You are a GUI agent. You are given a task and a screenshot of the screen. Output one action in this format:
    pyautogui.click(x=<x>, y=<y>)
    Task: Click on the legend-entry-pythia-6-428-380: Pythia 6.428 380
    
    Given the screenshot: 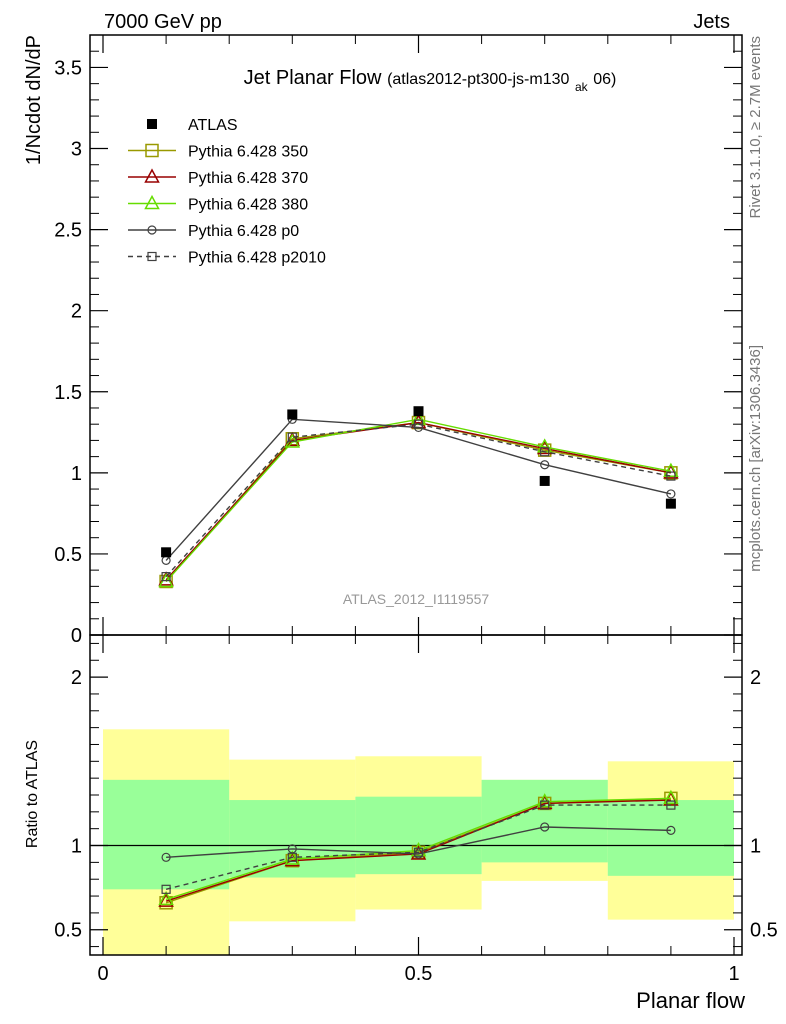 What is the action you would take?
    pyautogui.click(x=218, y=204)
    